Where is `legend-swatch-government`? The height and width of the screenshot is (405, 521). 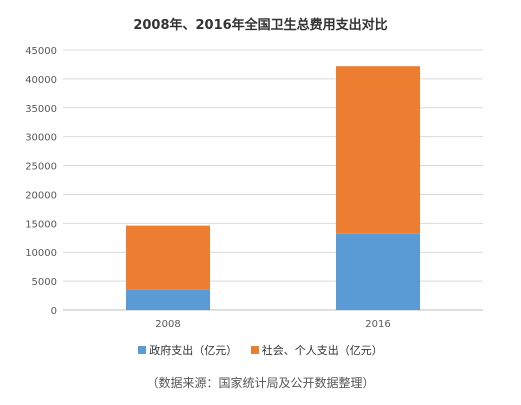
legend-swatch-government is located at coordinates (142, 350).